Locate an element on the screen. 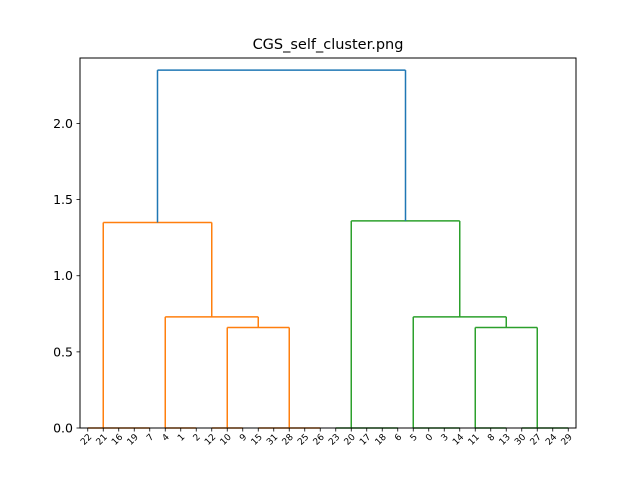  y-tick-label: 2.0 is located at coordinates (63, 123).